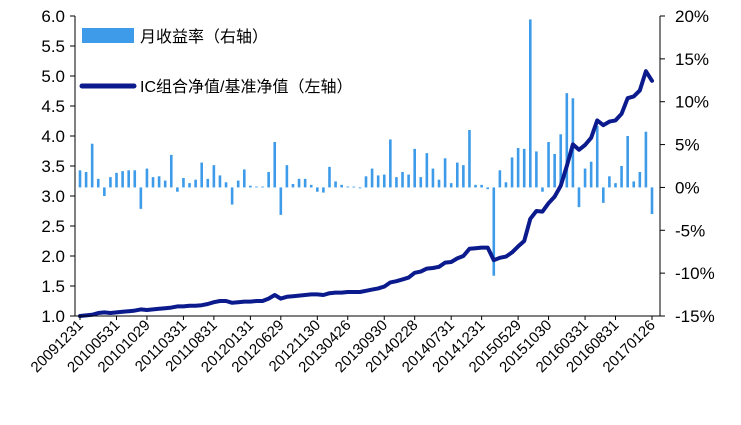  Describe the element at coordinates (53, 46) in the screenshot. I see `y-left-tick-label: 5.5` at that location.